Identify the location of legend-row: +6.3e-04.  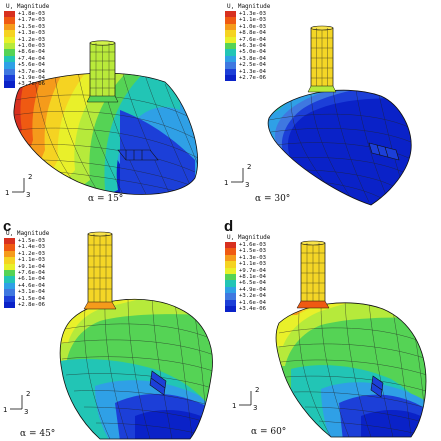
(245, 46).